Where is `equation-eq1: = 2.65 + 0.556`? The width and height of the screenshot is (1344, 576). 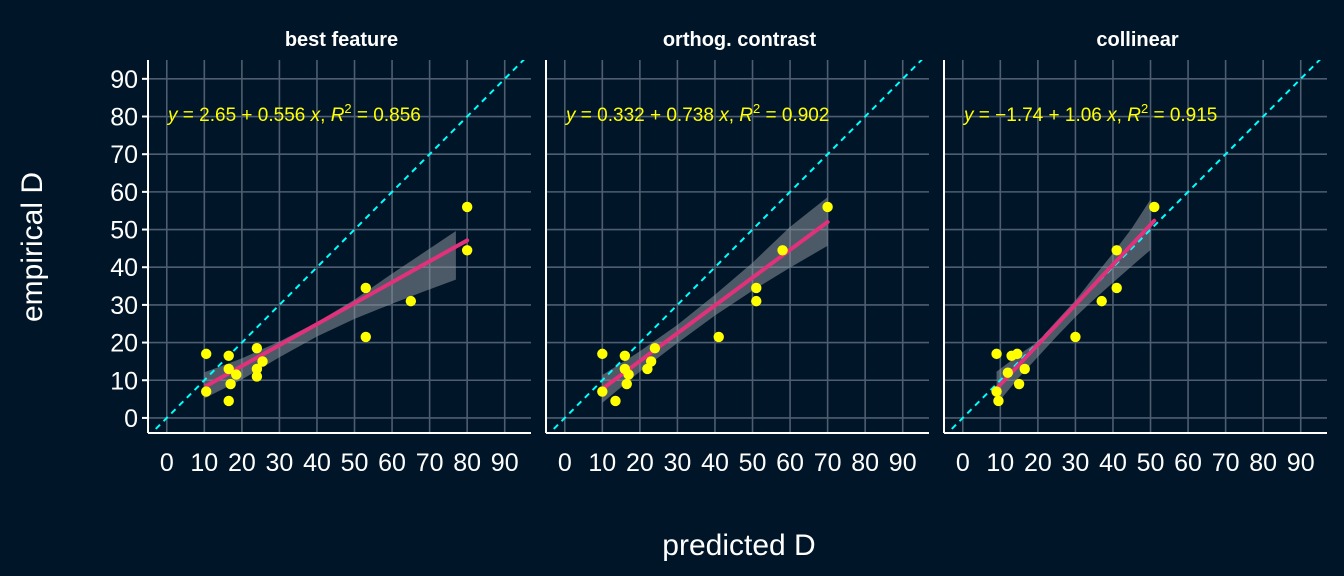
equation-eq1: = 2.65 + 0.556 is located at coordinates (244, 115).